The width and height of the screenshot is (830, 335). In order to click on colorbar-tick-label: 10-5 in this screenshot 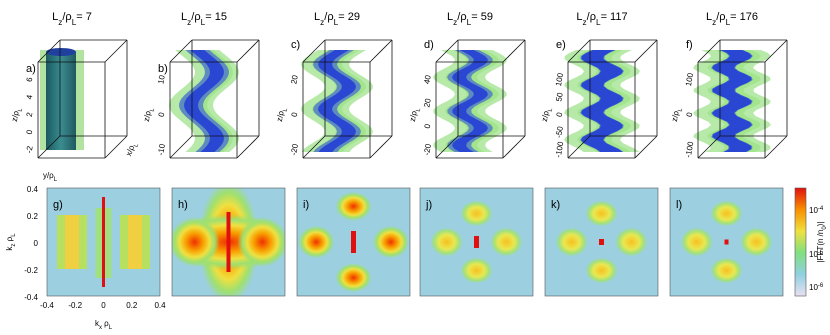, I will do `click(816, 254)`.